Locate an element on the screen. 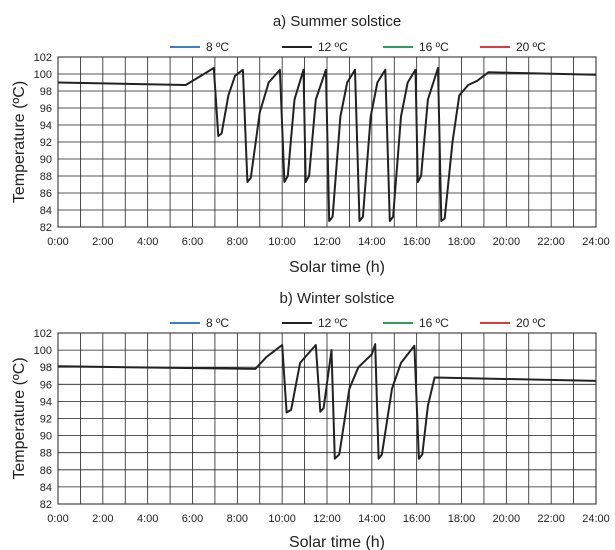  chart-2-y-tick-label: 96 is located at coordinates (46, 385).